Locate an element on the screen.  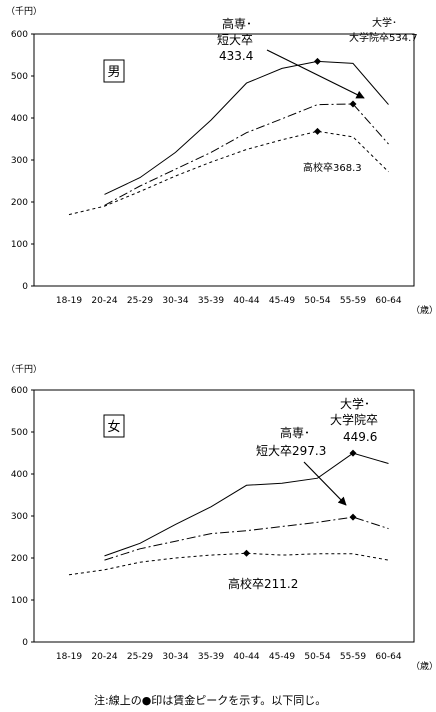
panel1-y-tick-label: 400 is located at coordinates (19, 119).